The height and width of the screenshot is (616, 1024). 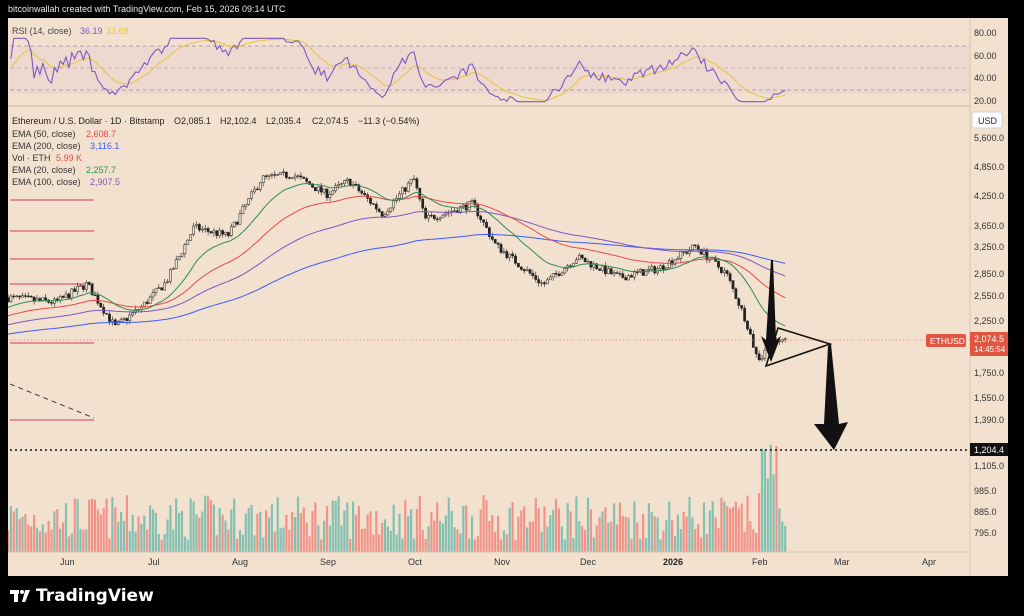 What do you see at coordinates (398, 70) in the screenshot?
I see `rsi-line` at bounding box center [398, 70].